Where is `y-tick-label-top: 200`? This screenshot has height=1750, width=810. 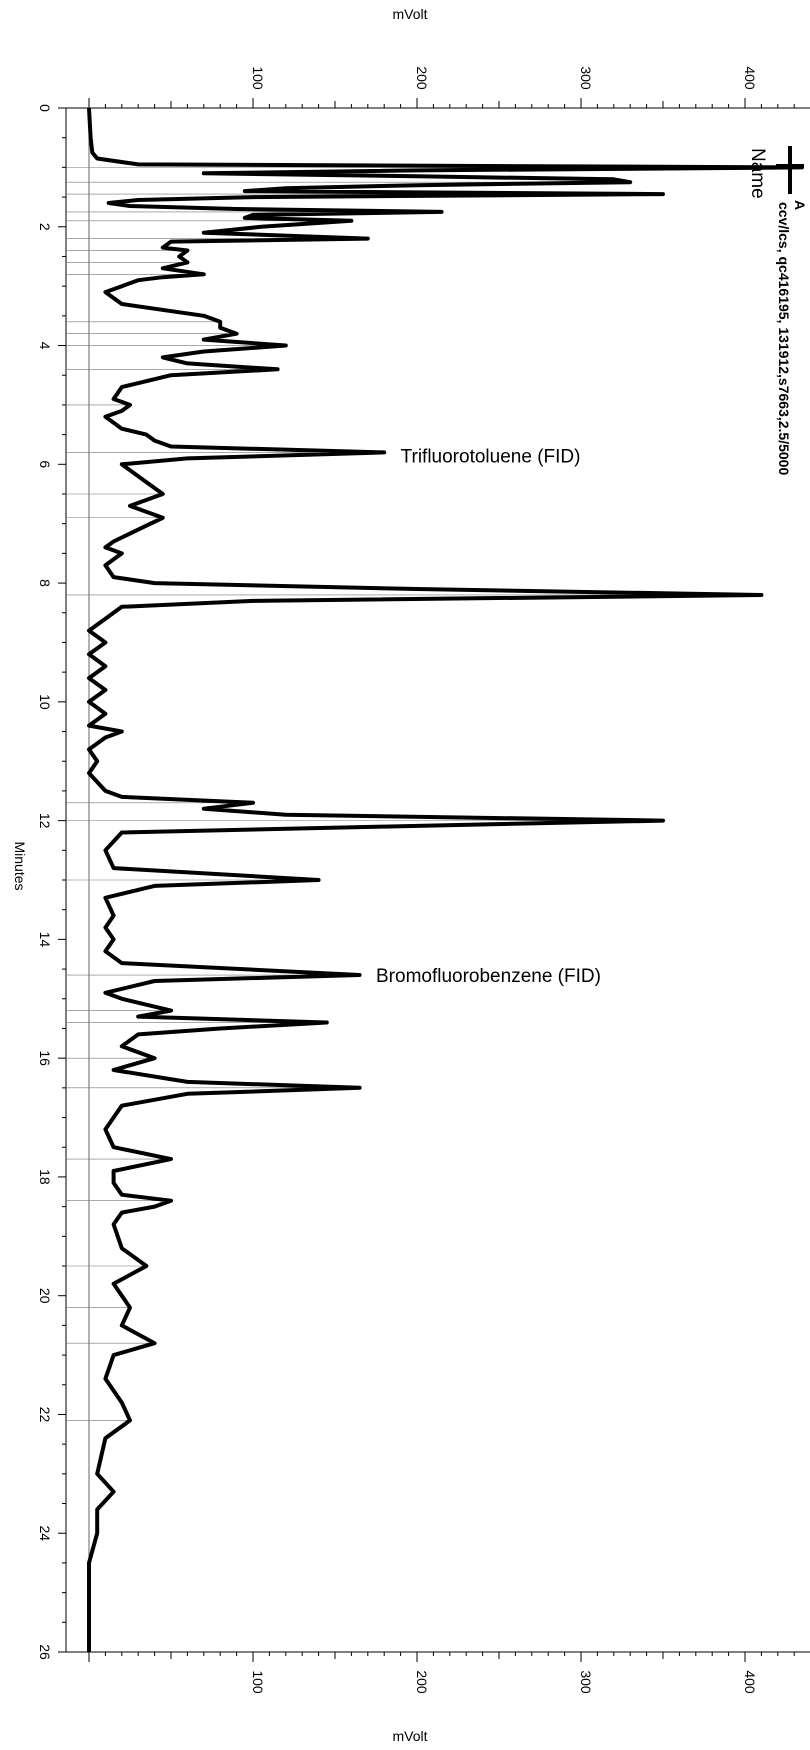
y-tick-label-top: 200 is located at coordinates (422, 78).